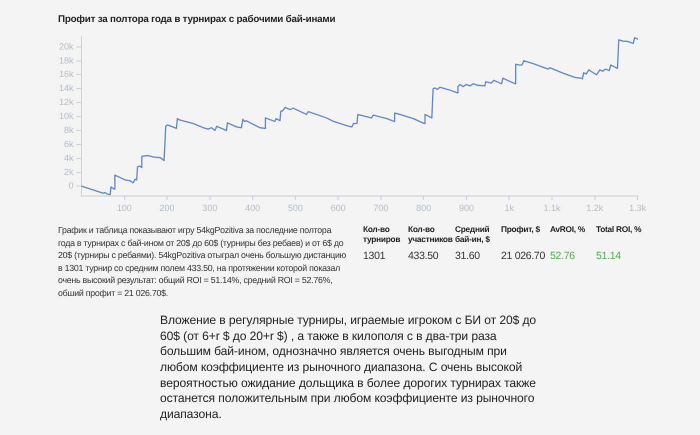  Describe the element at coordinates (568, 229) in the screenshot. I see `text: AvROI, %` at that location.